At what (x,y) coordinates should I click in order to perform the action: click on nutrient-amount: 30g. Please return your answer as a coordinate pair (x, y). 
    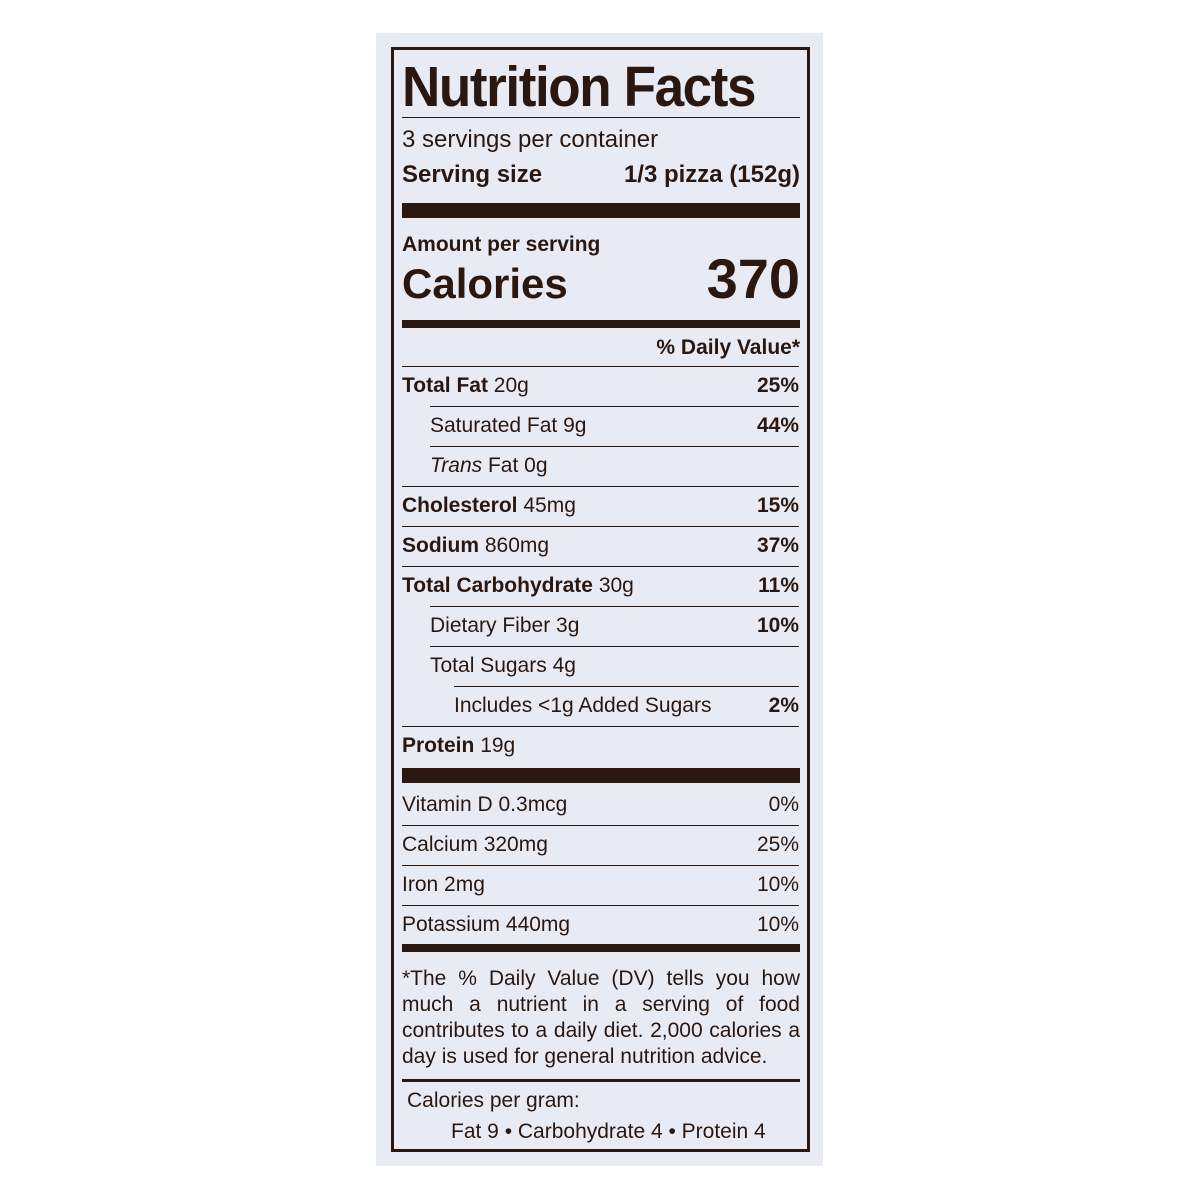
    Looking at the image, I should click on (616, 585).